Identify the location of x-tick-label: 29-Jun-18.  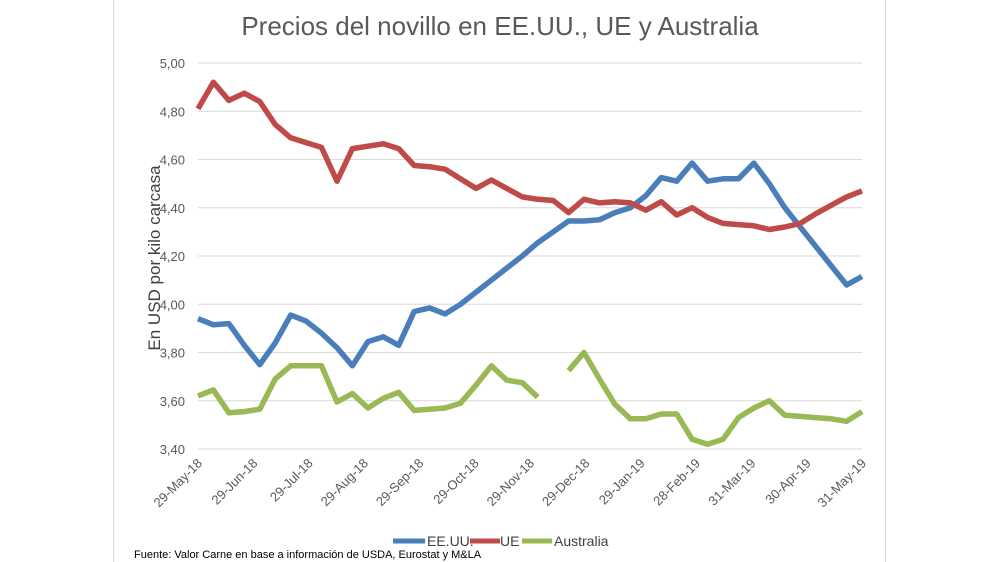
(234, 482).